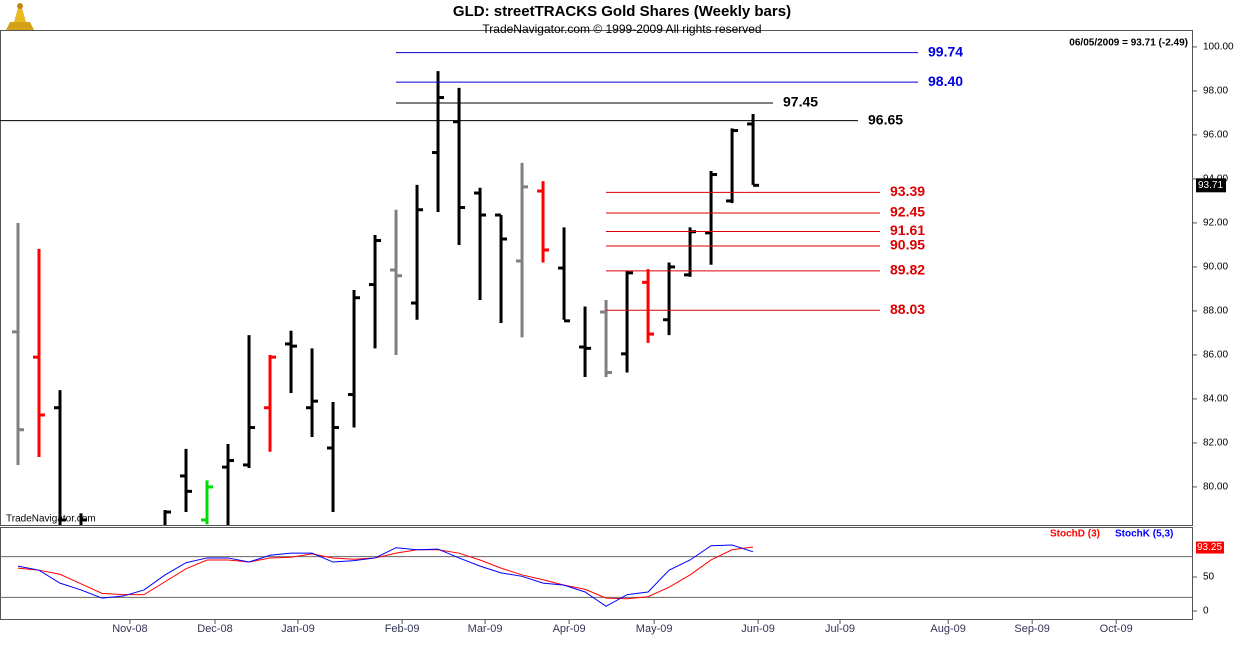 The width and height of the screenshot is (1245, 645). I want to click on level-label: 91.61, so click(907, 230).